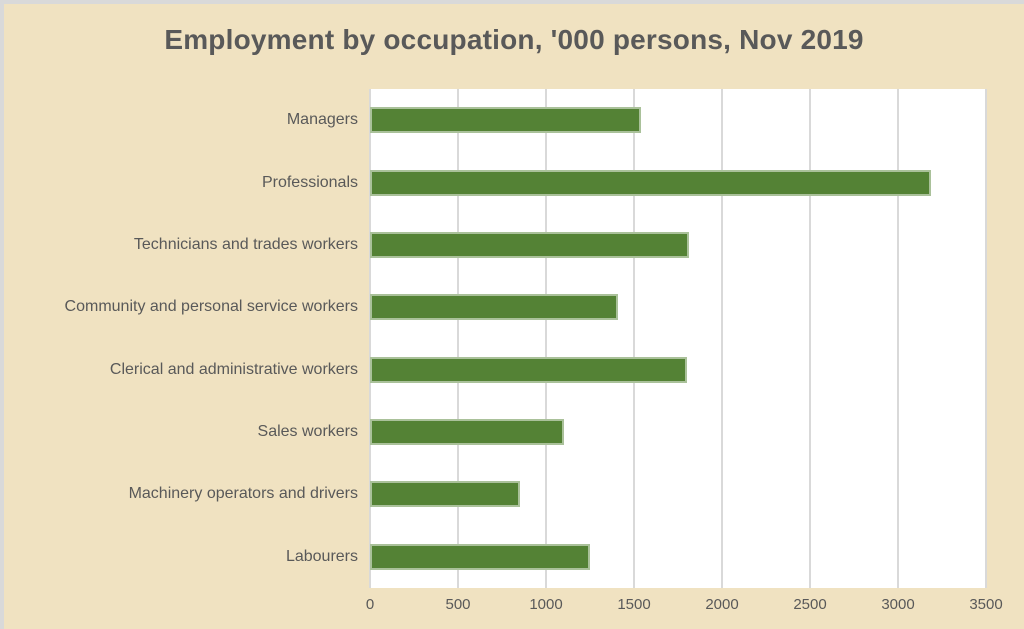 The image size is (1024, 629). What do you see at coordinates (506, 120) in the screenshot?
I see `bar-managers` at bounding box center [506, 120].